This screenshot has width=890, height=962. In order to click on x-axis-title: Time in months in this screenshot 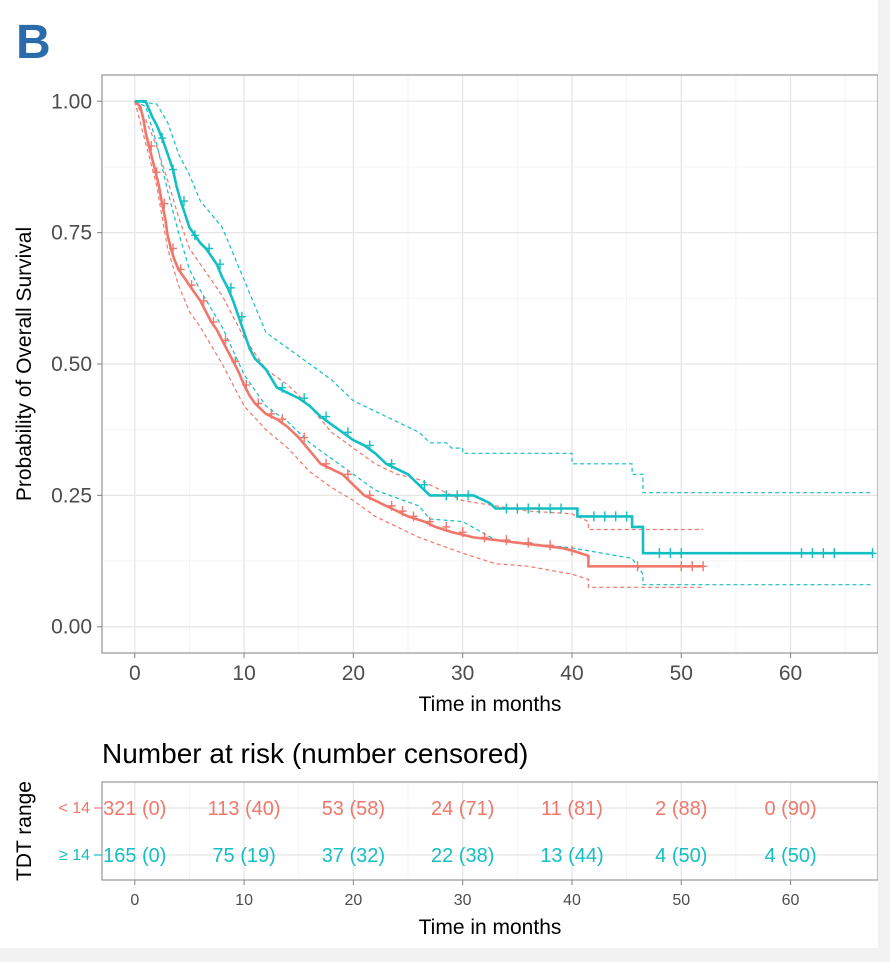, I will do `click(490, 704)`.